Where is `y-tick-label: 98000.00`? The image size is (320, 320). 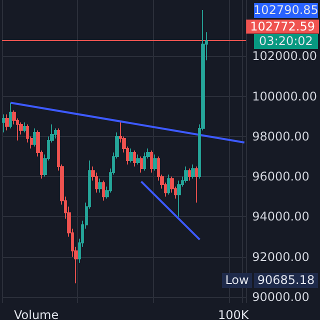
y-tick-label: 98000.00 is located at coordinates (281, 136).